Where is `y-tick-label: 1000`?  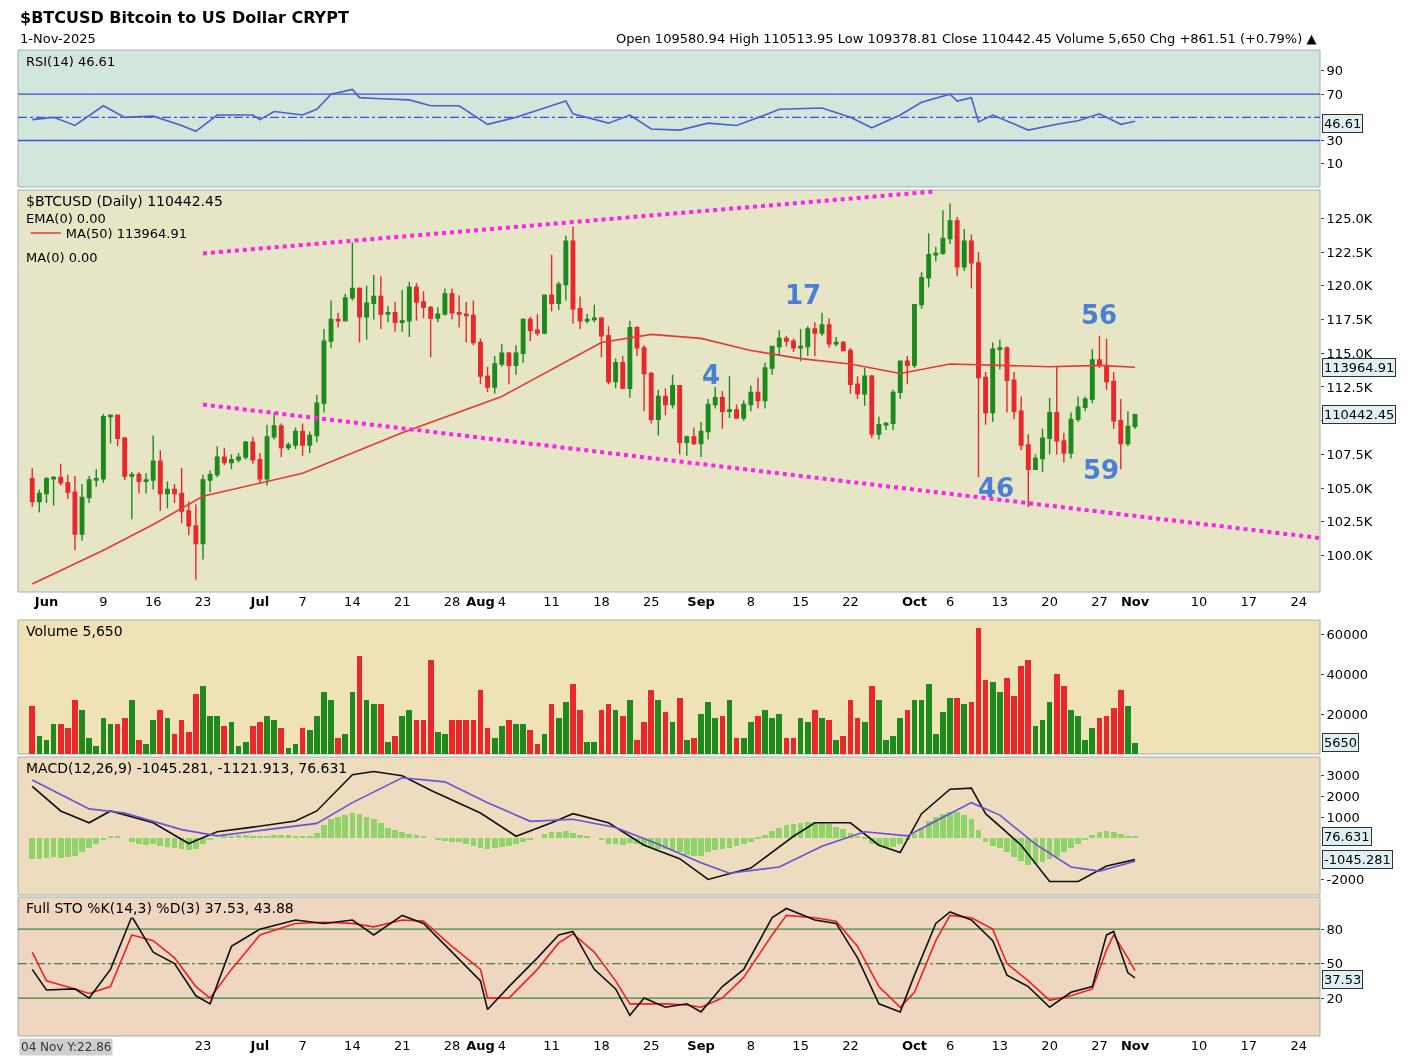
y-tick-label: 1000 is located at coordinates (1343, 817).